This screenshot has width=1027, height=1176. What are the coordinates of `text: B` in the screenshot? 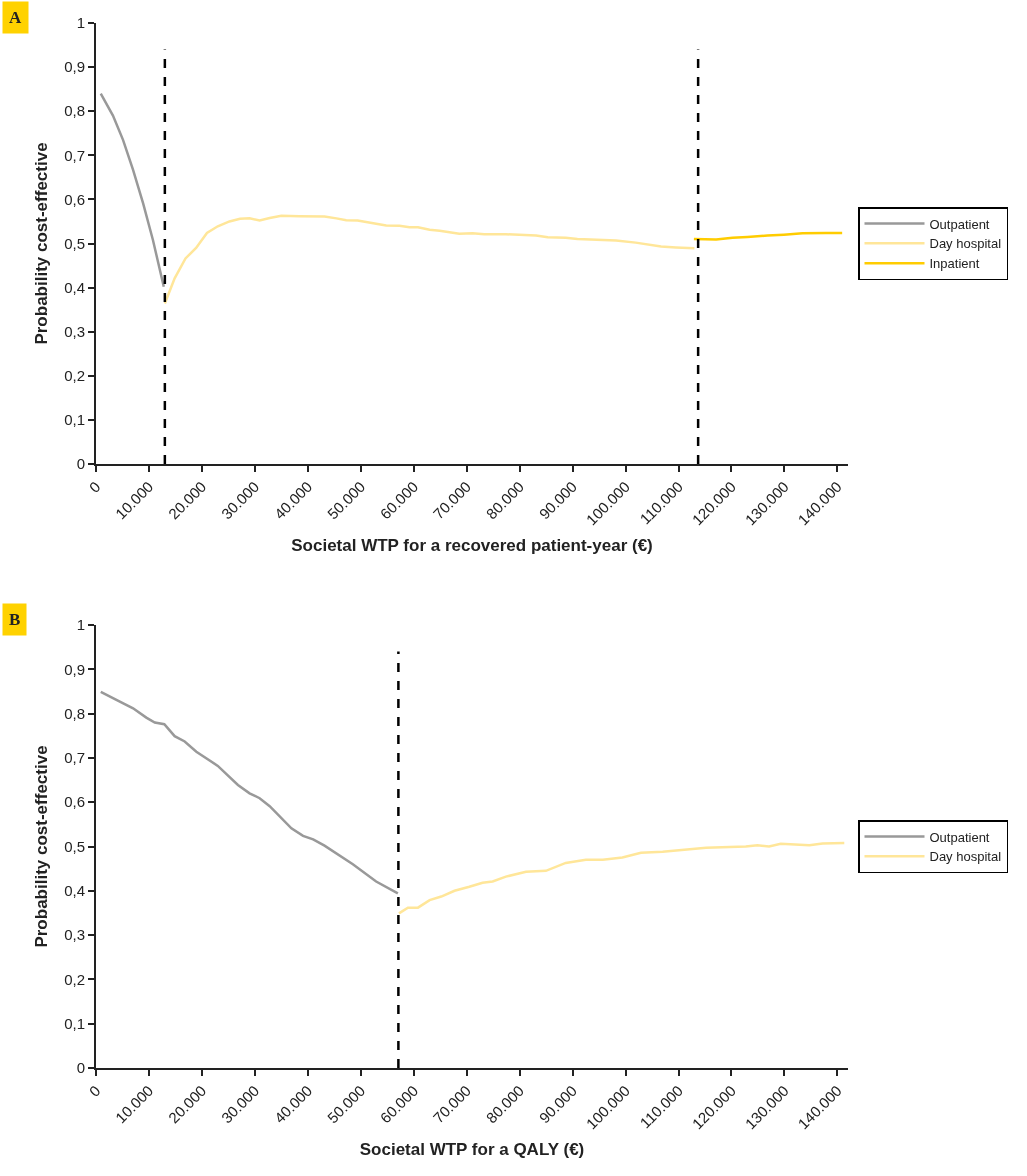 It's located at (15, 619).